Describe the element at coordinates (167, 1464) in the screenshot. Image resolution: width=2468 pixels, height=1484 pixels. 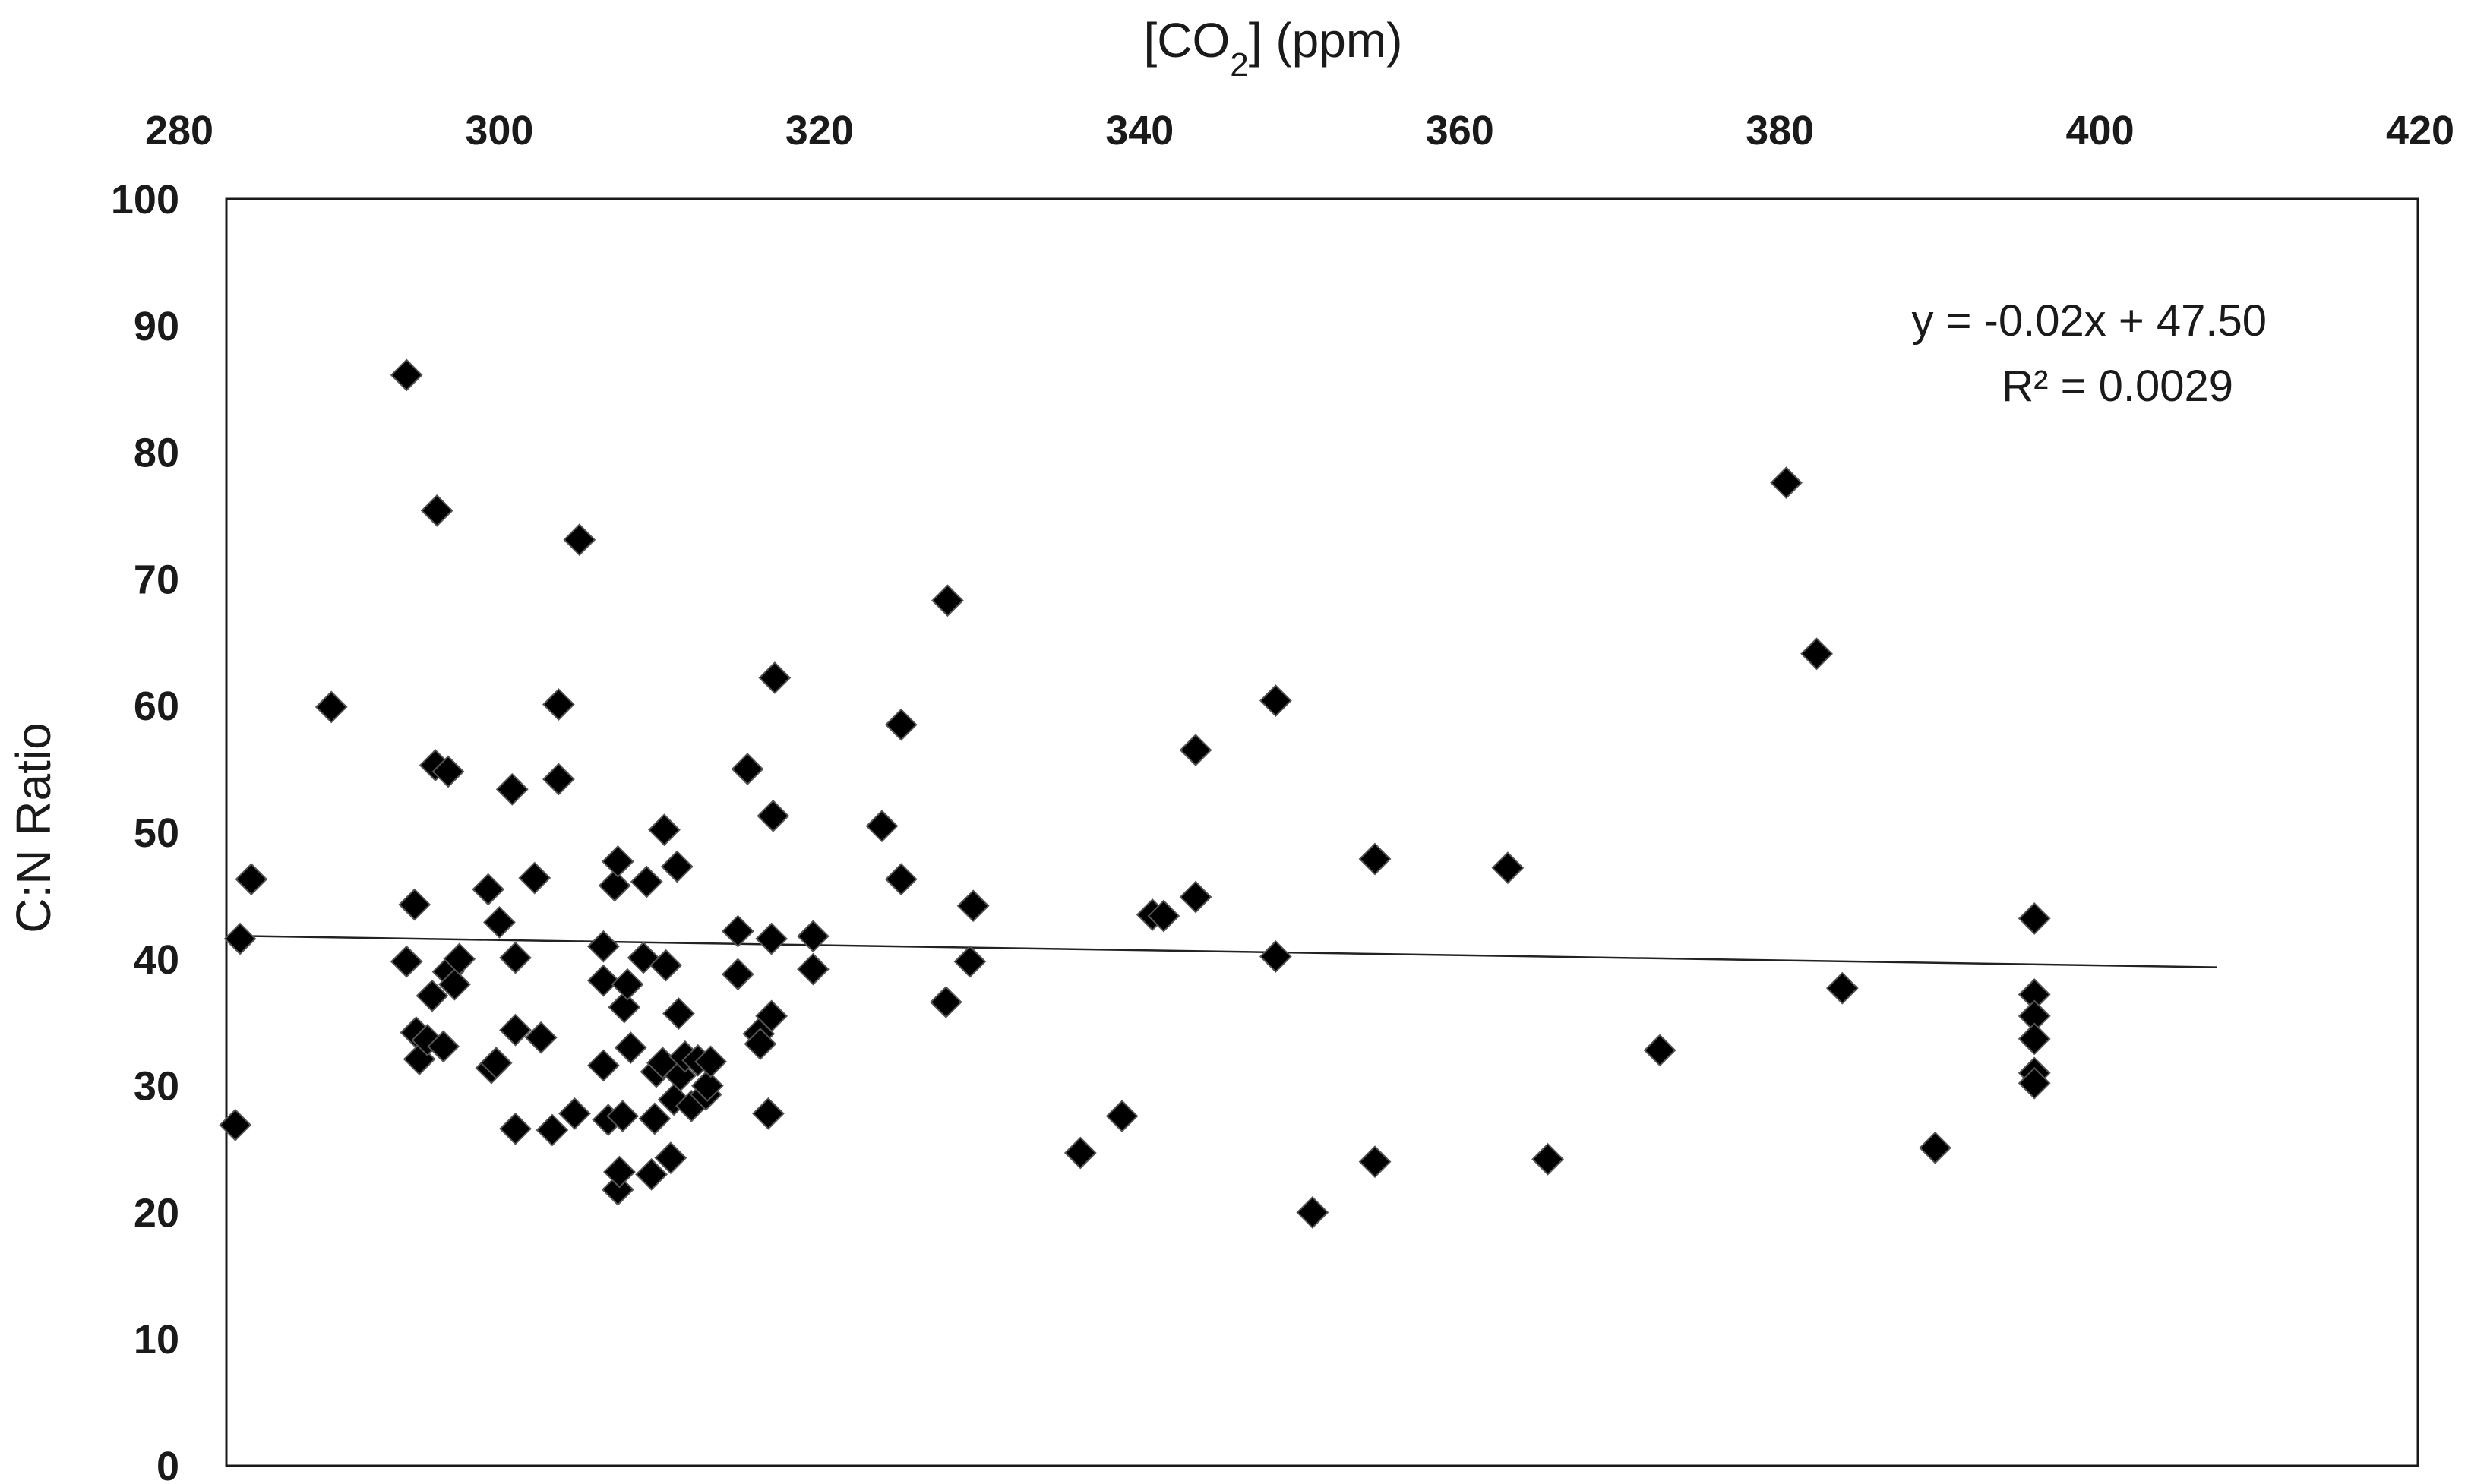
I see `y-tick-label: 0` at that location.